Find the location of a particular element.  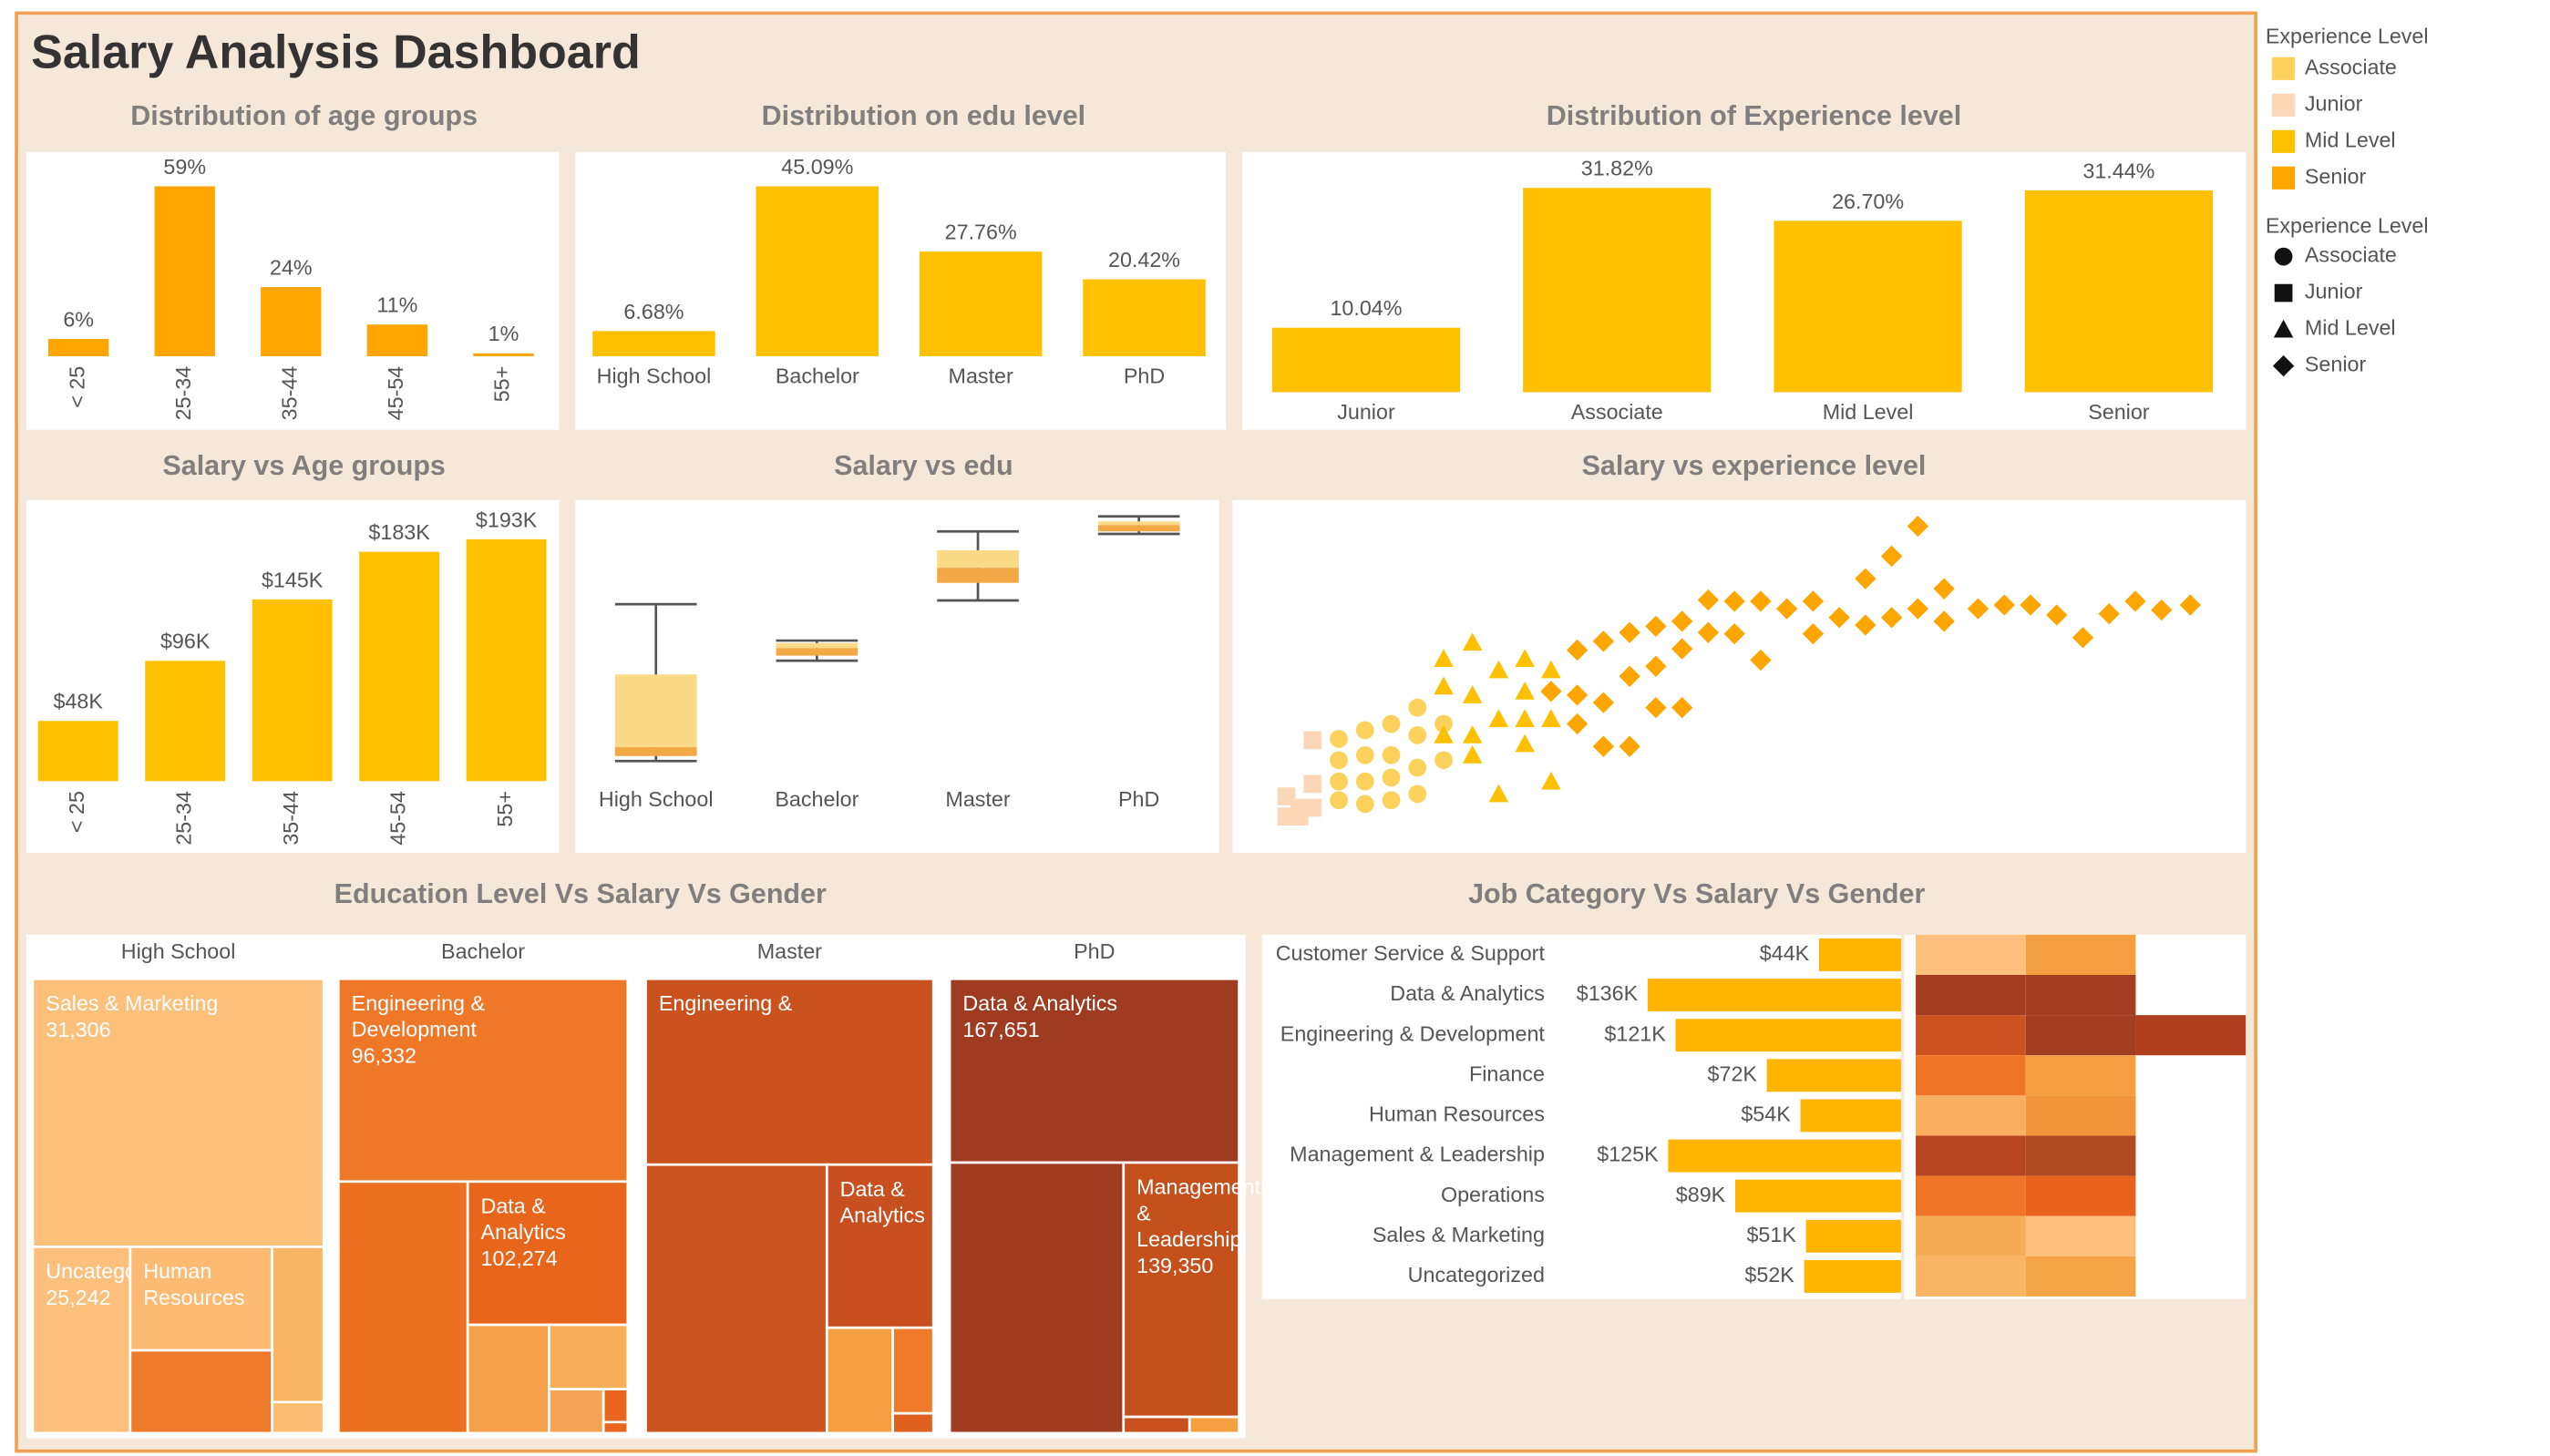

tile-label: Human Resources is located at coordinates (193, 1284).